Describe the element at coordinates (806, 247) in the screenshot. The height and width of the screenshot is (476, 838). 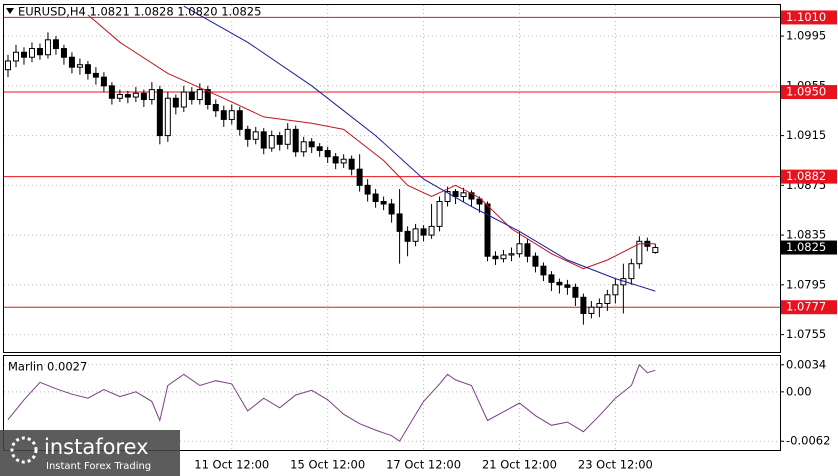
I see `last-price-label: 1.0825` at that location.